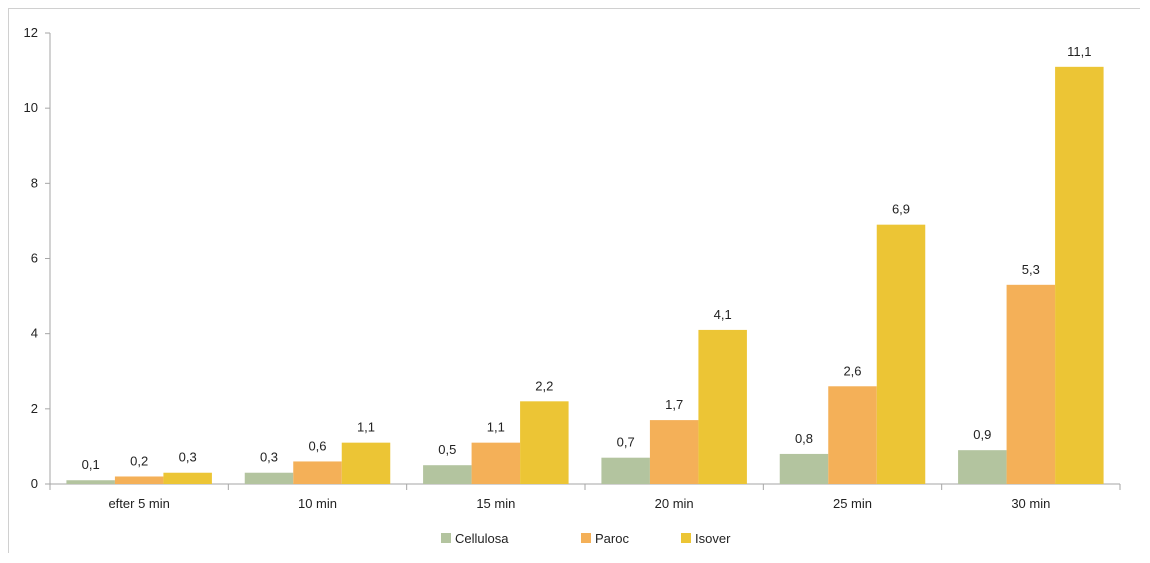  Describe the element at coordinates (1079, 51) in the screenshot. I see `data-label: 11,1` at that location.